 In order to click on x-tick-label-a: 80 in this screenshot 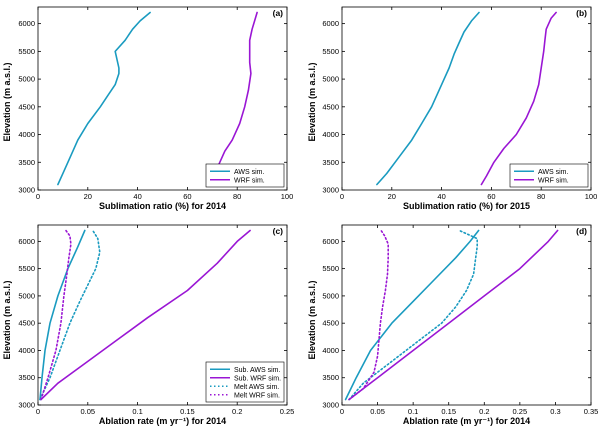, I will do `click(237, 196)`.